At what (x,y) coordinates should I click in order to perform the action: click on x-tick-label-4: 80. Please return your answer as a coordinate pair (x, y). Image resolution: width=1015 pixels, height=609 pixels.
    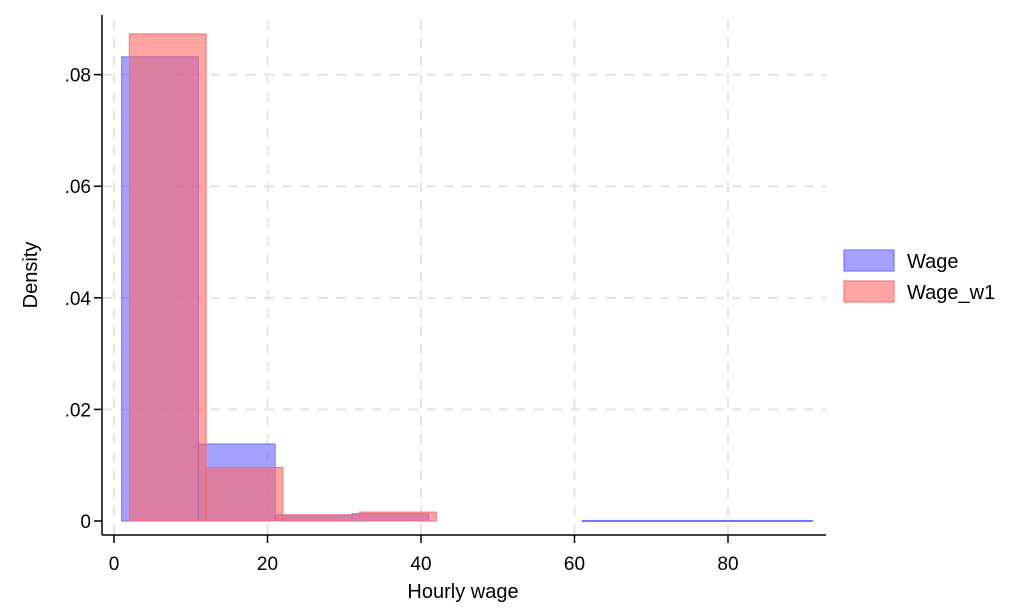
    Looking at the image, I should click on (727, 564).